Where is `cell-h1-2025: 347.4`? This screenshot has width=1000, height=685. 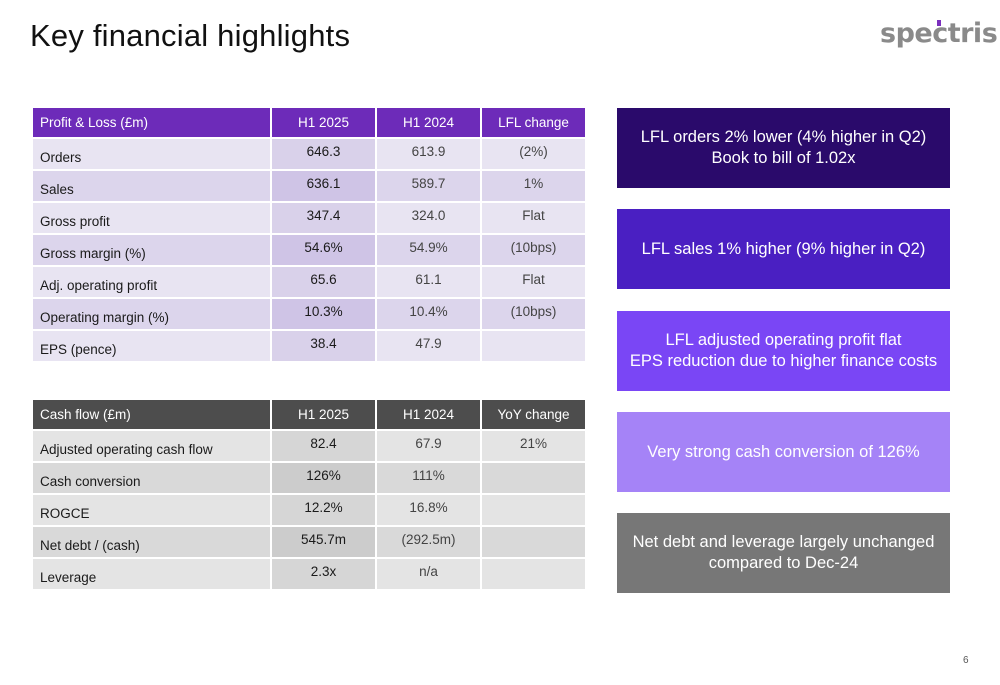
cell-h1-2025: 347.4 is located at coordinates (324, 219).